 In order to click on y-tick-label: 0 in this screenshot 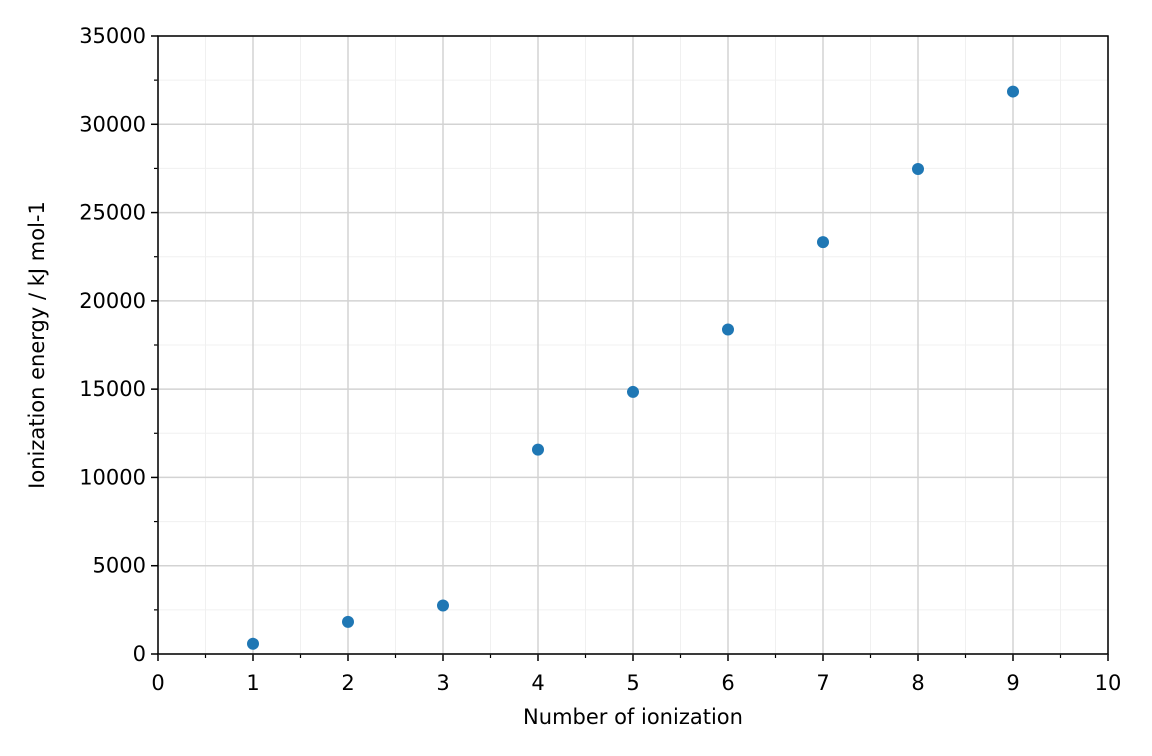, I will do `click(139, 654)`.